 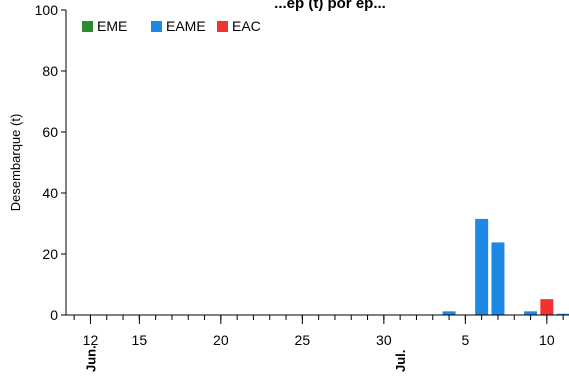 What do you see at coordinates (384, 340) in the screenshot?
I see `x-tick-label: 30` at bounding box center [384, 340].